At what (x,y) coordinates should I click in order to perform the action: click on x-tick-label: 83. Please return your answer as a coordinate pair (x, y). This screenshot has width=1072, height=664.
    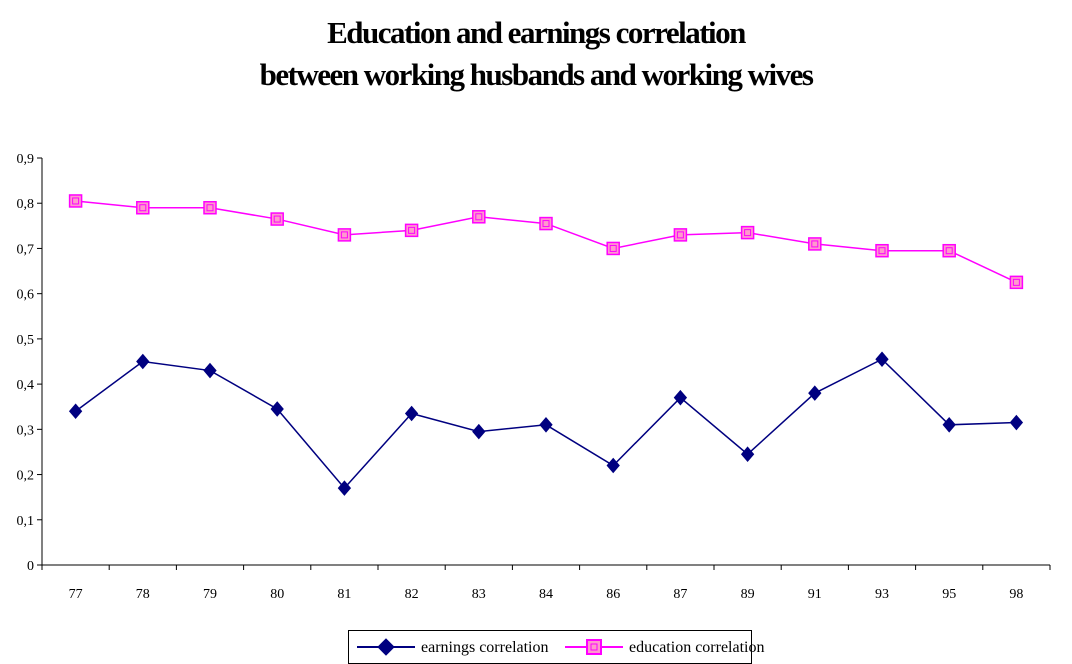
    Looking at the image, I should click on (479, 594).